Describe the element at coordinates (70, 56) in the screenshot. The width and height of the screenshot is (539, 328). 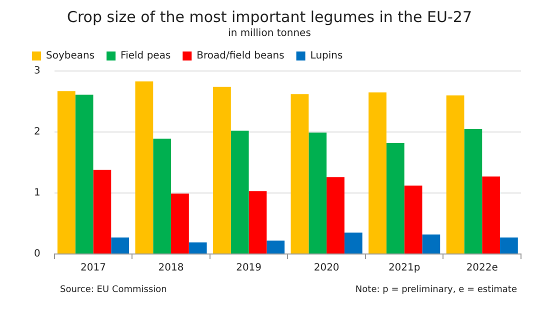
I see `legend-label: Soybeans` at that location.